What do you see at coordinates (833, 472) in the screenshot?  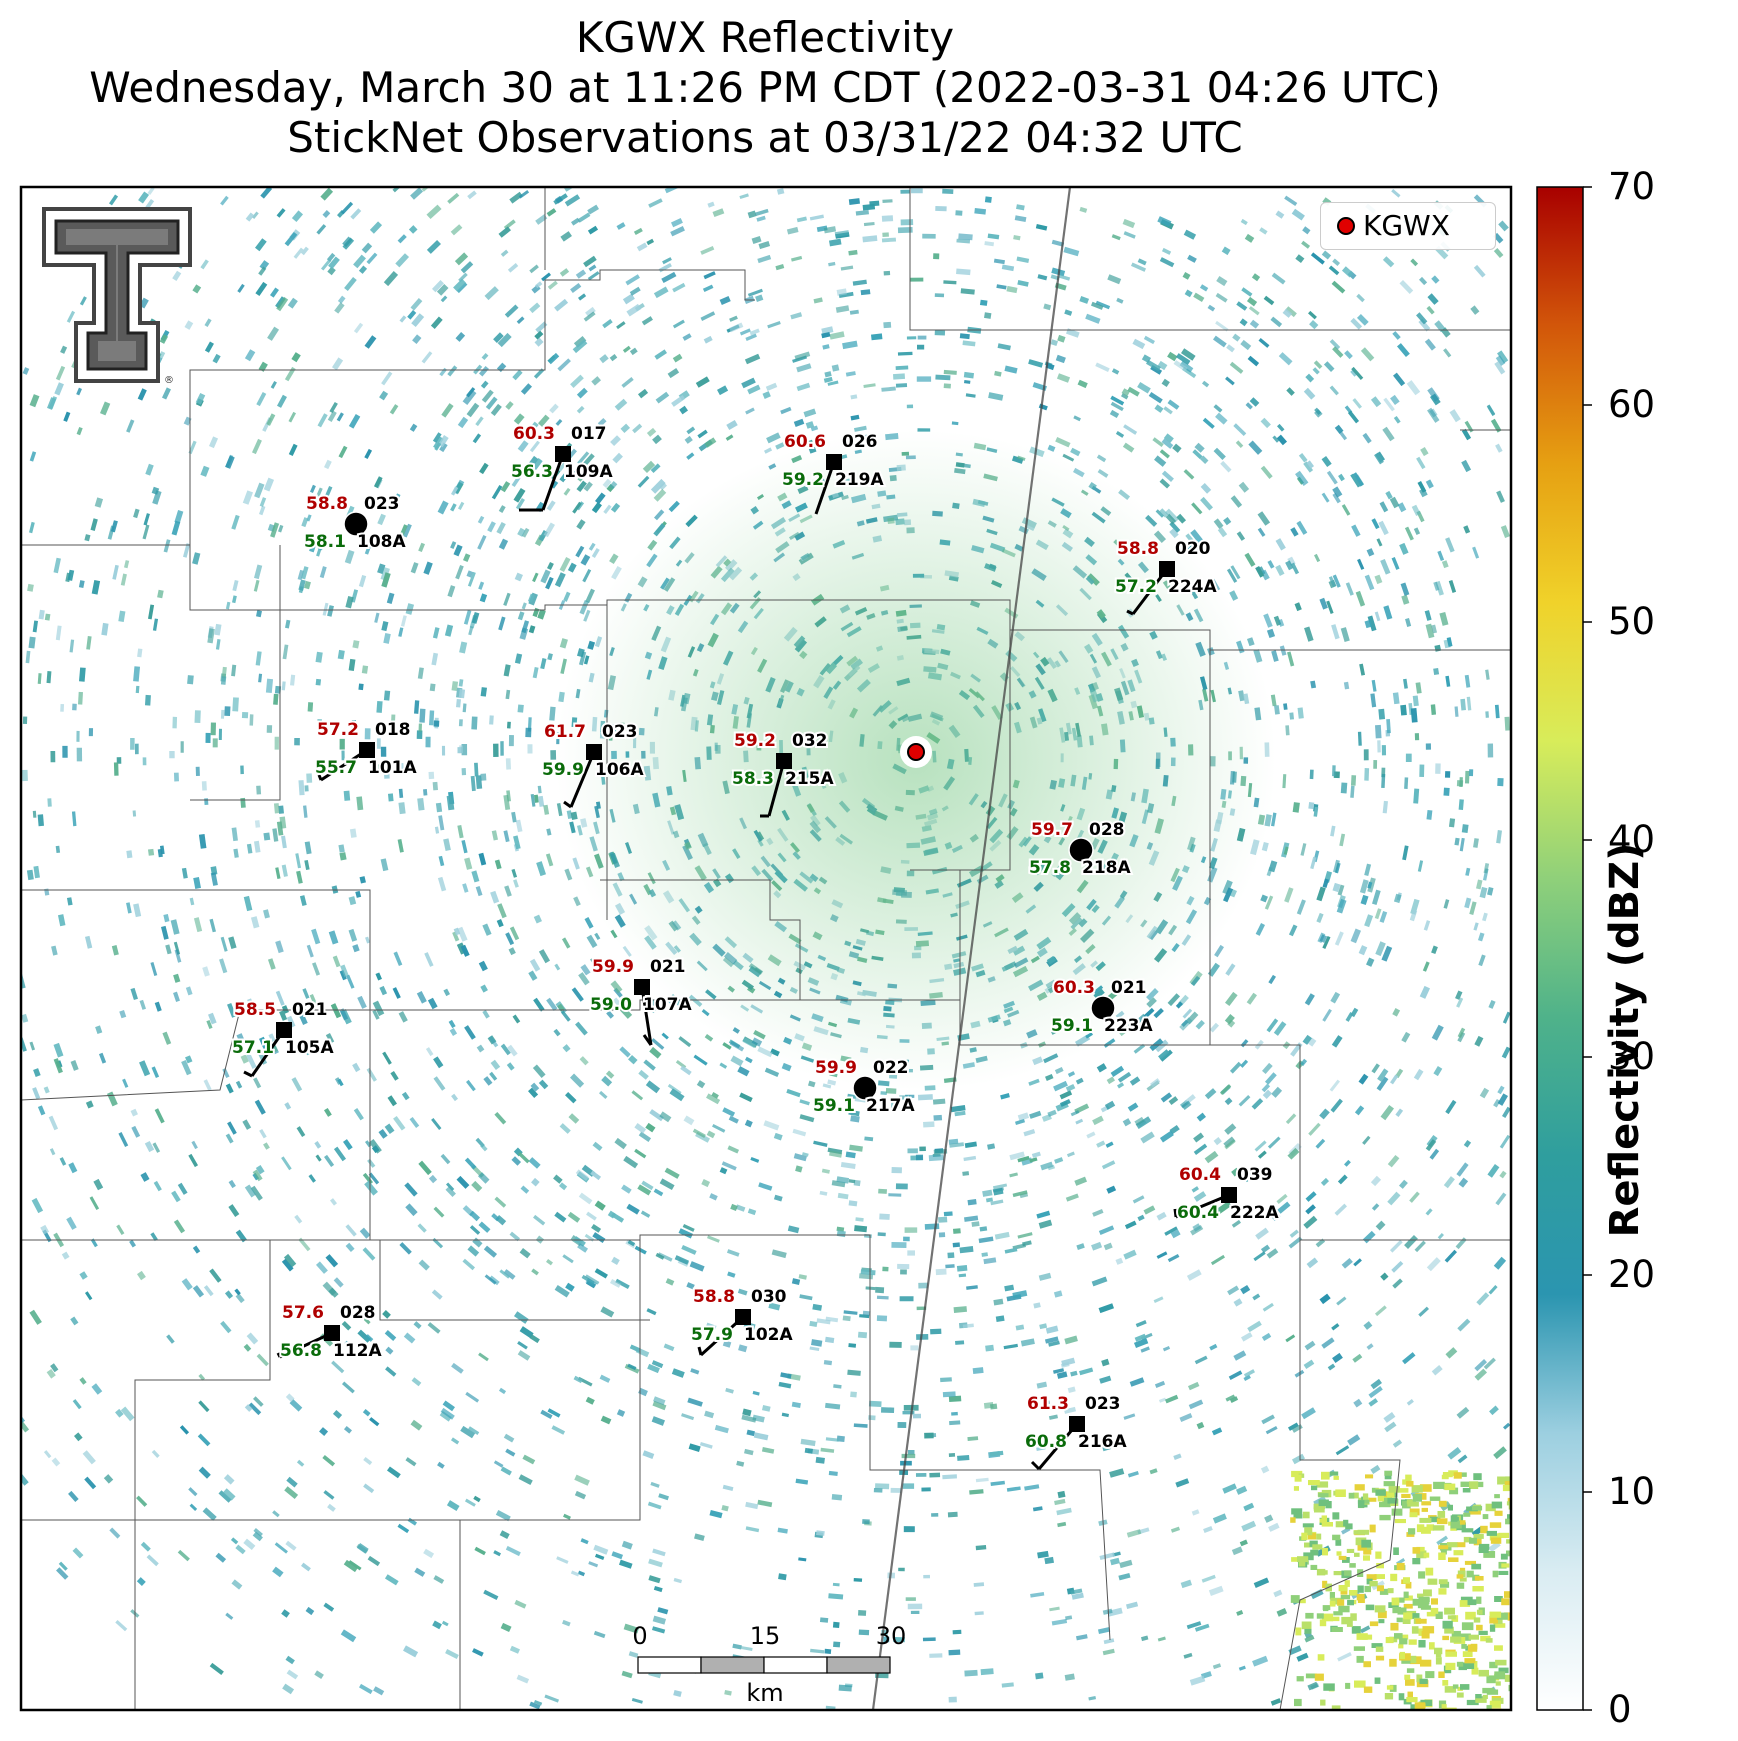 I see `station-219A: 60.6 026 59.2 219A` at bounding box center [833, 472].